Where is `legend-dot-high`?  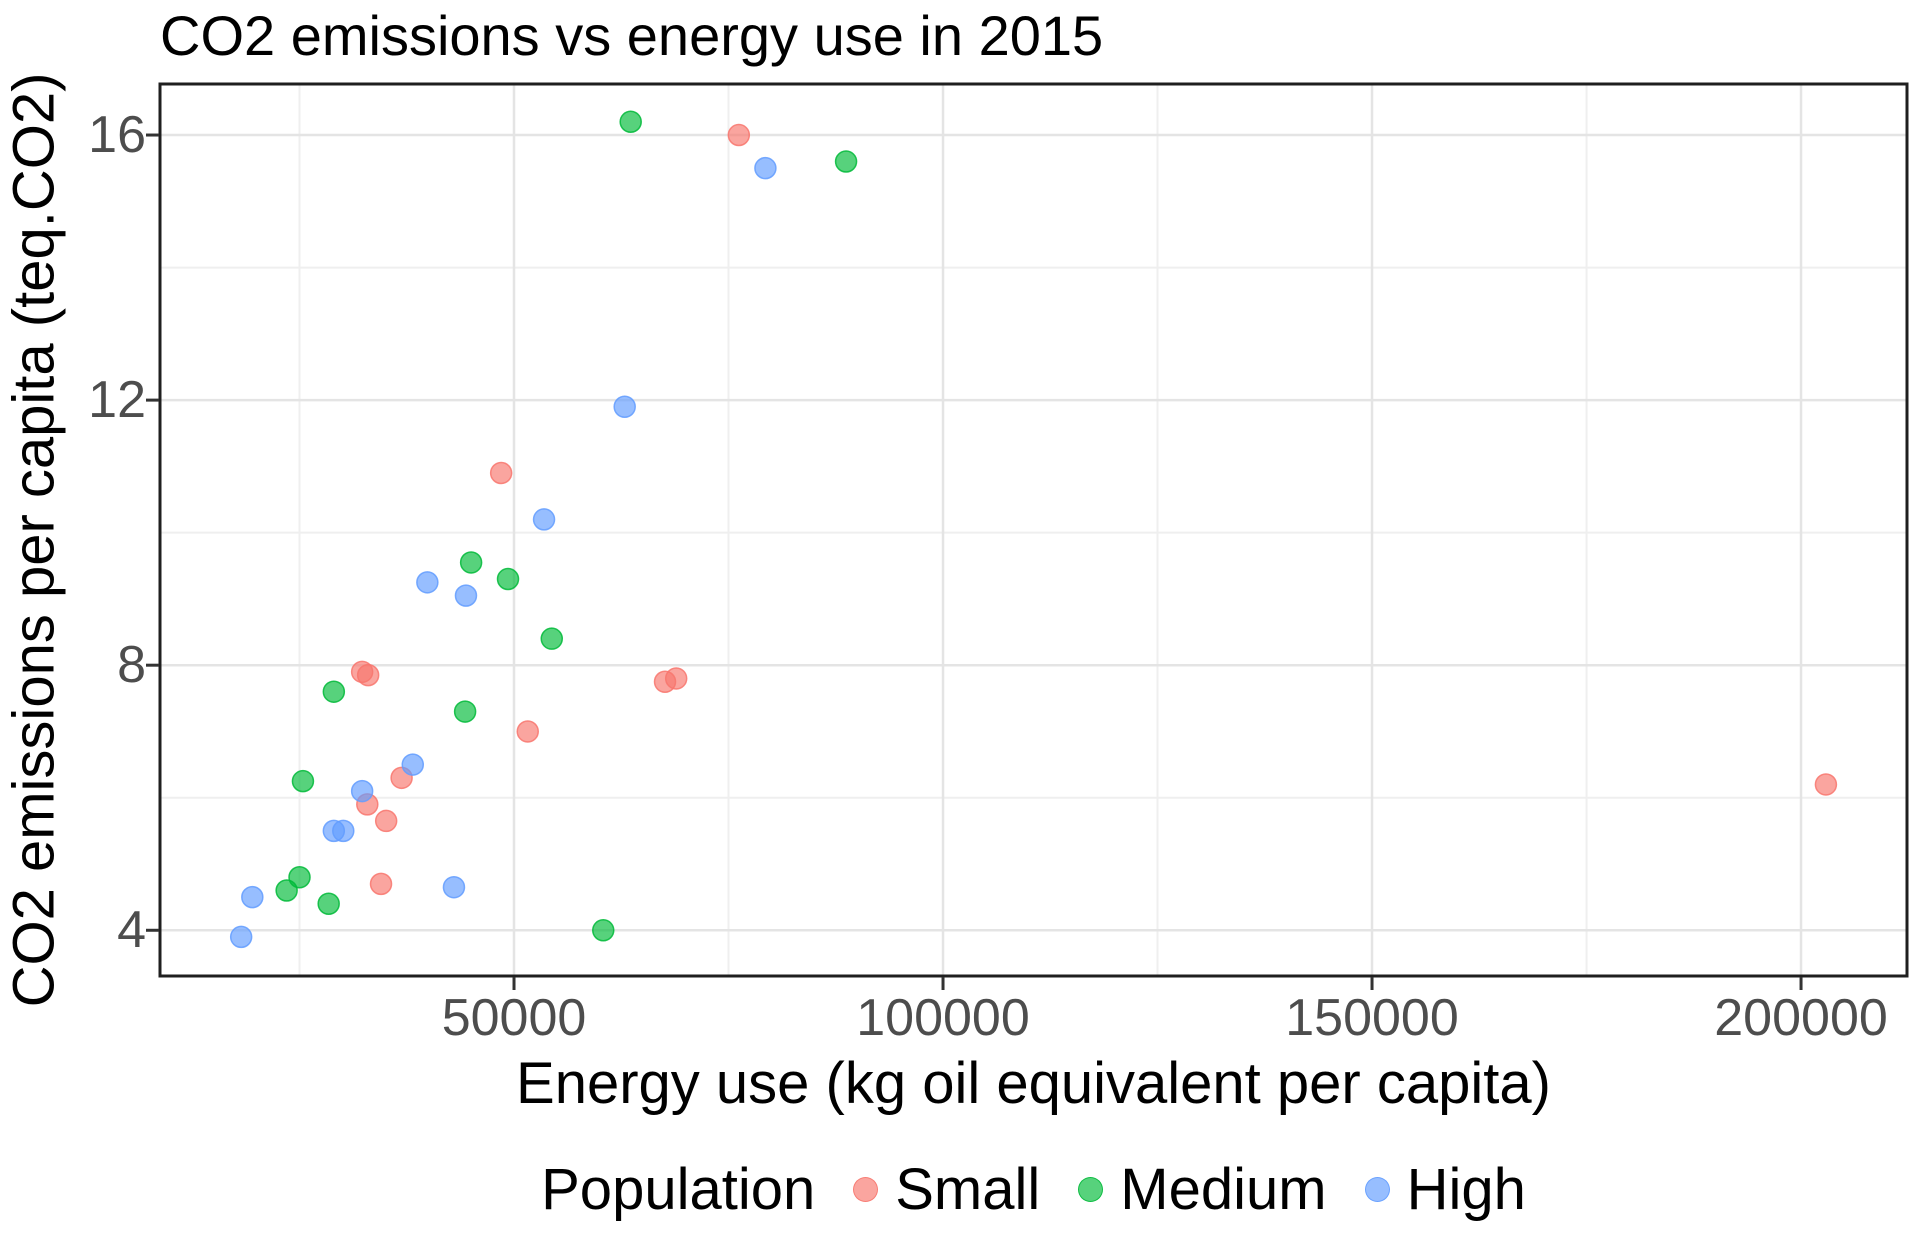
legend-dot-high is located at coordinates (1377, 1189).